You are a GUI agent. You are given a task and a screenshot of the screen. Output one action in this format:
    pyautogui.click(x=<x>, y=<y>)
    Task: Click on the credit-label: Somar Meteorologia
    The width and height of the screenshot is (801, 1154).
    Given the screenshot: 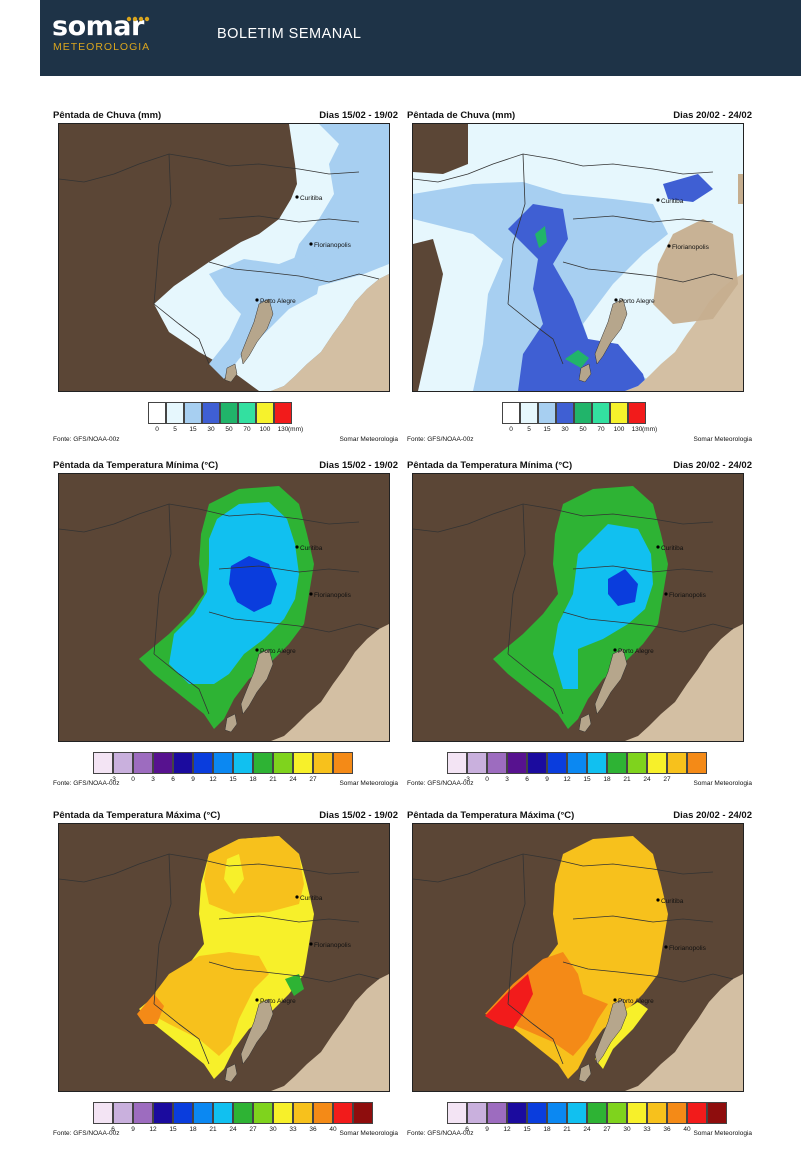 What is the action you would take?
    pyautogui.click(x=722, y=783)
    